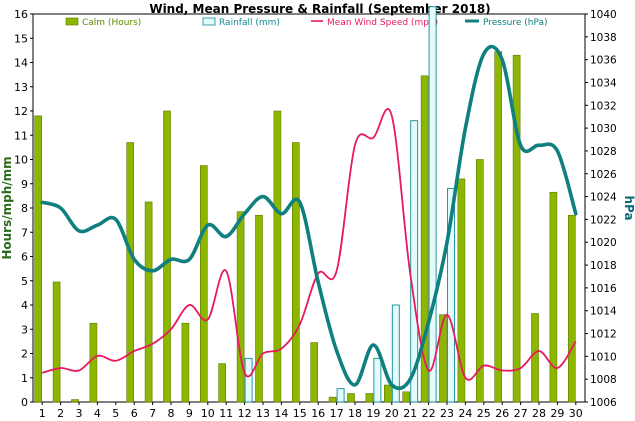 The width and height of the screenshot is (635, 421). Describe the element at coordinates (21, 87) in the screenshot. I see `y-left-tick-label: 13` at that location.